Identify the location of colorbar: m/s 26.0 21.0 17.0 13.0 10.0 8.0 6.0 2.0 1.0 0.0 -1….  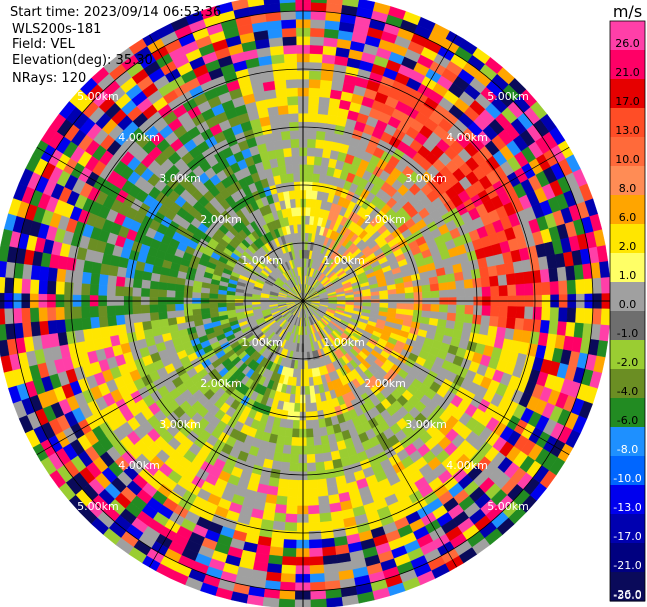
(627, 302).